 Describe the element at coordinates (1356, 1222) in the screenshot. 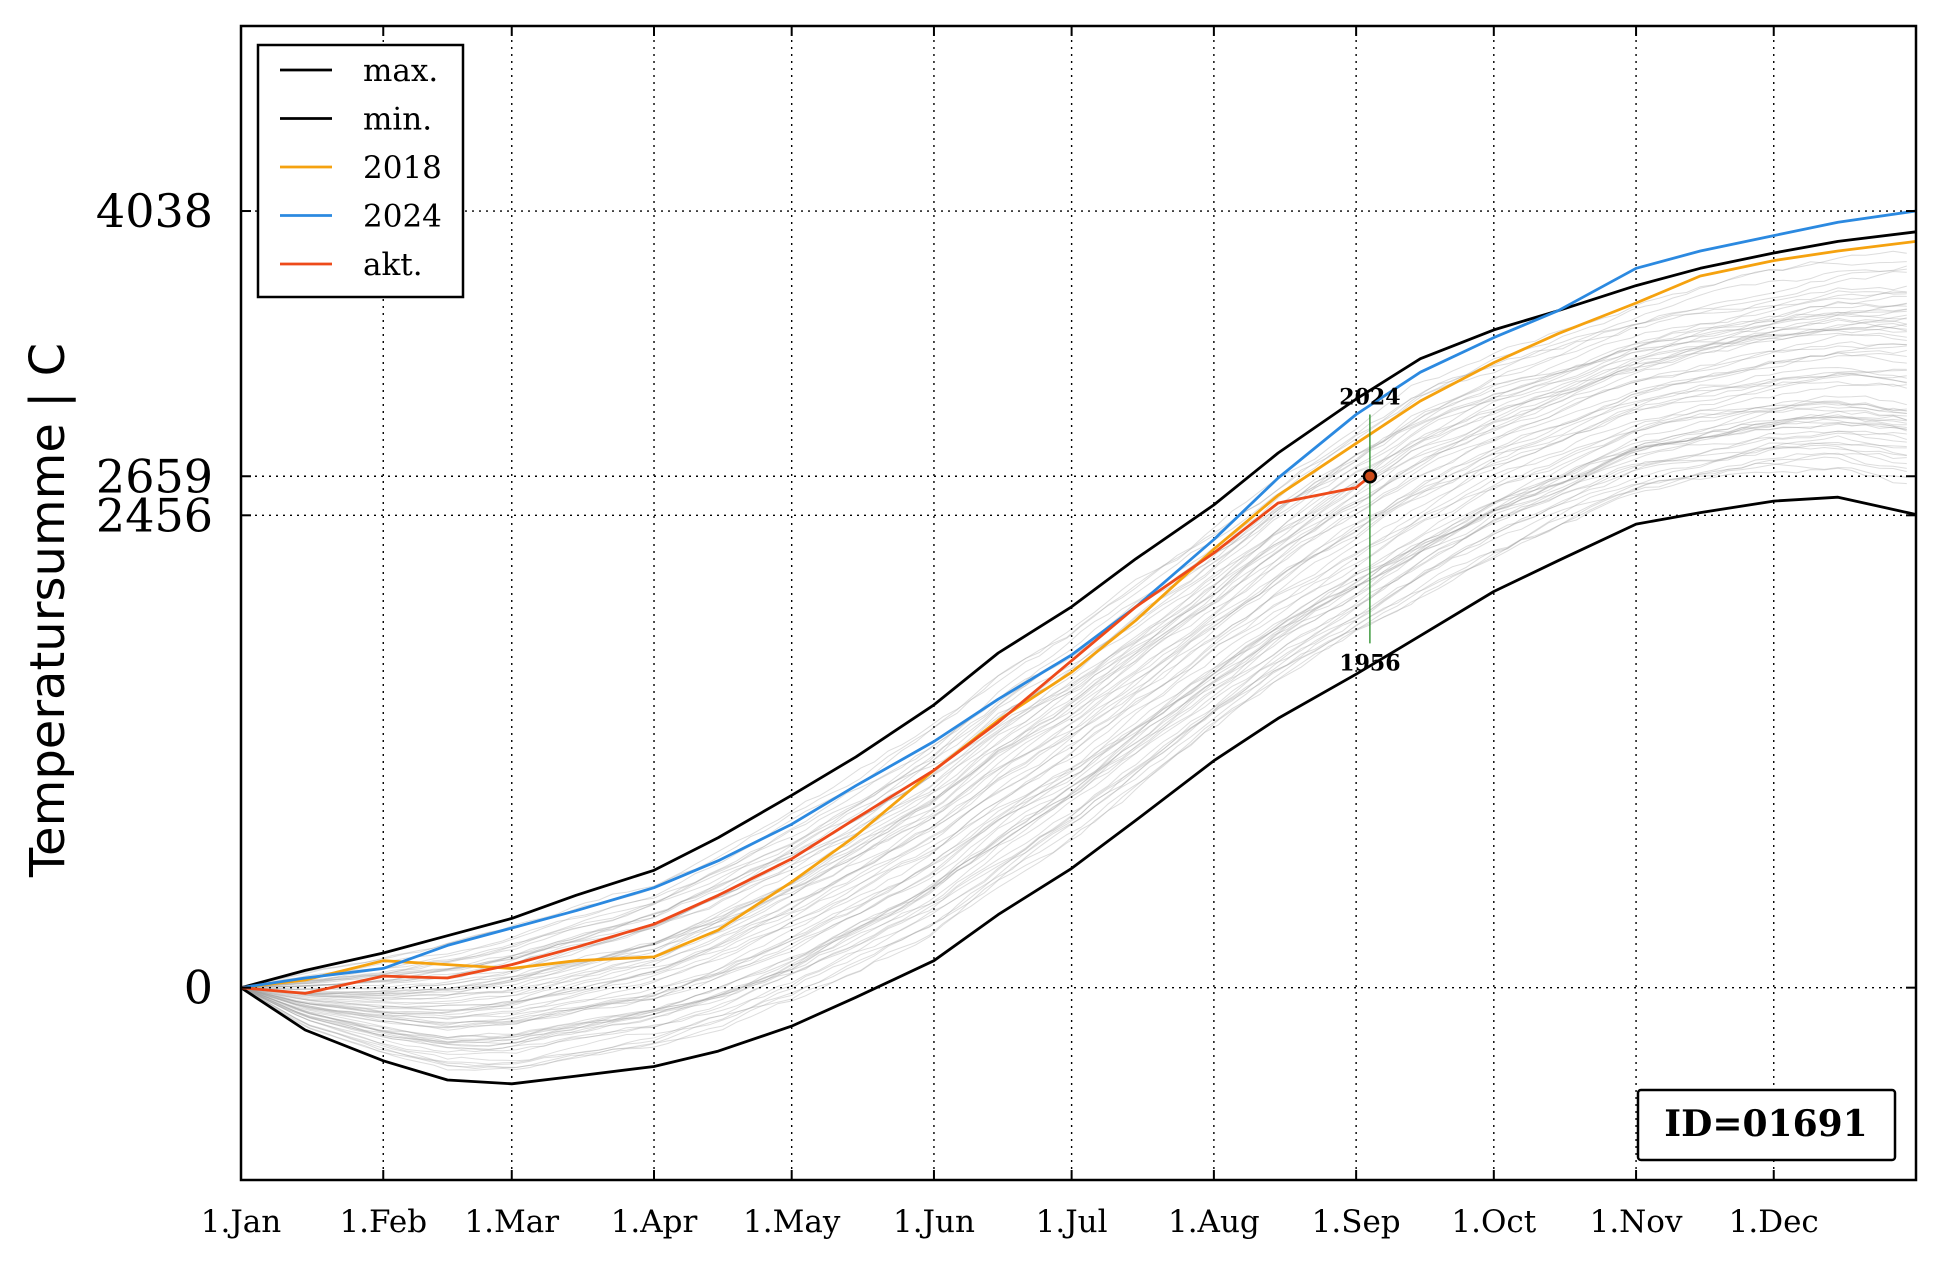

I see `x-tick-label: 1.Sep` at that location.